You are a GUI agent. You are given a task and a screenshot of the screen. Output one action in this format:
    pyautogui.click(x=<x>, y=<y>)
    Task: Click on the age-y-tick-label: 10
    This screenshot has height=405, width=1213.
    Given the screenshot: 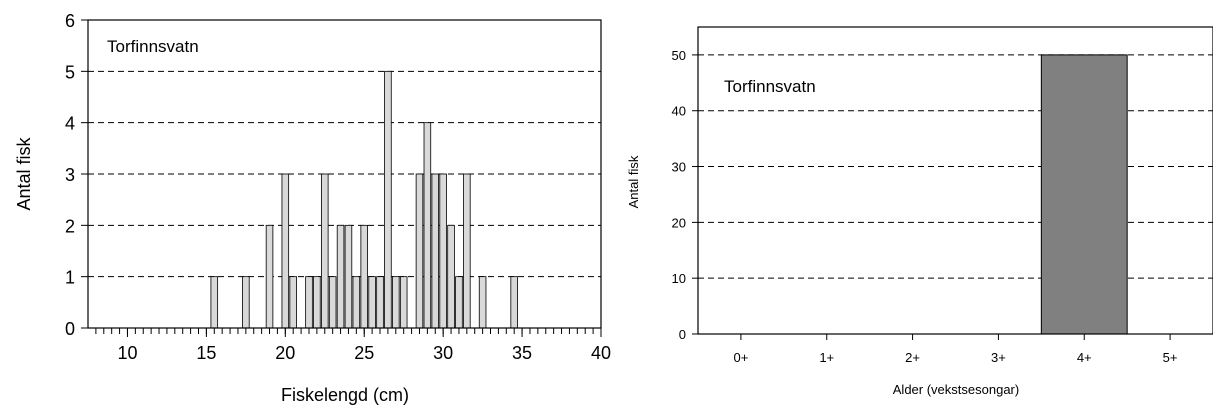 What is the action you would take?
    pyautogui.click(x=679, y=278)
    